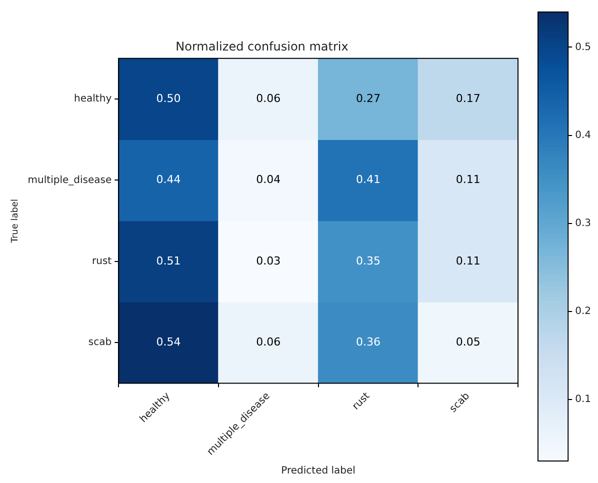  What do you see at coordinates (583, 135) in the screenshot?
I see `color-bar-label: 0.4` at bounding box center [583, 135].